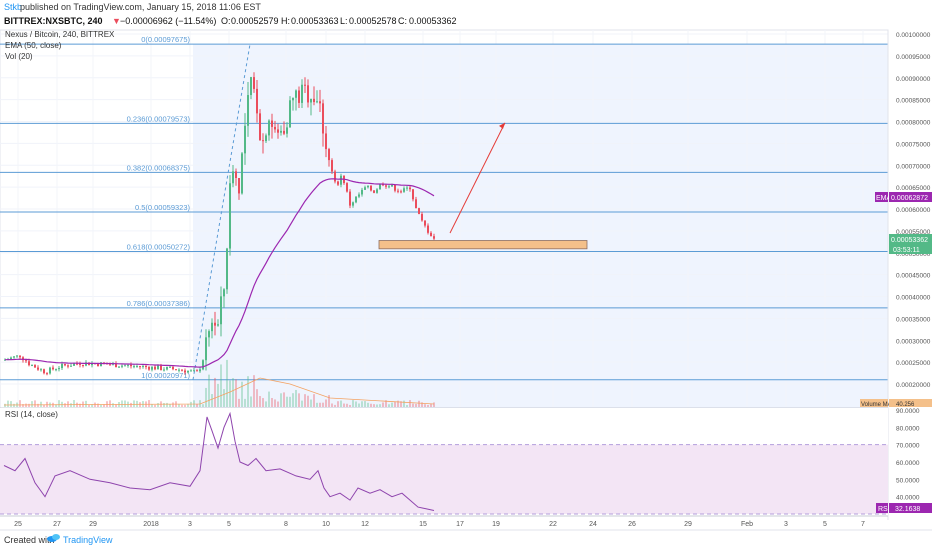 The image size is (932, 550). What do you see at coordinates (439, 524) in the screenshot?
I see `time-axis: 25 27 29 2018 3 5 8 10 12 15 17 19 22 24 26 29 Feb 3 5 7` at bounding box center [439, 524].